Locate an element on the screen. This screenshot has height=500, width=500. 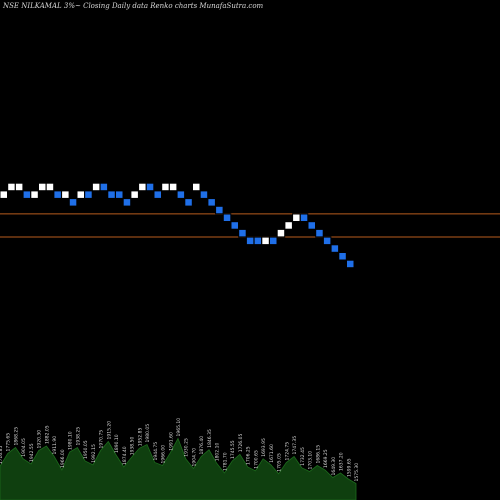
volume-price-label: 1868.25 is located at coordinates (17, 436).